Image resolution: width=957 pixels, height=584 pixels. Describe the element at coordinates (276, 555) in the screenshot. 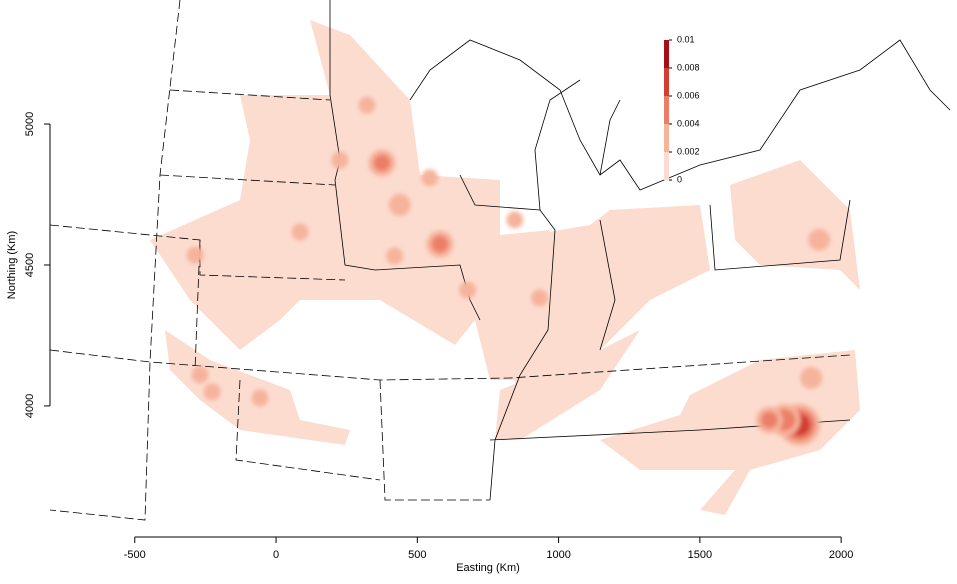

I see `x-tick-label: 0` at that location.